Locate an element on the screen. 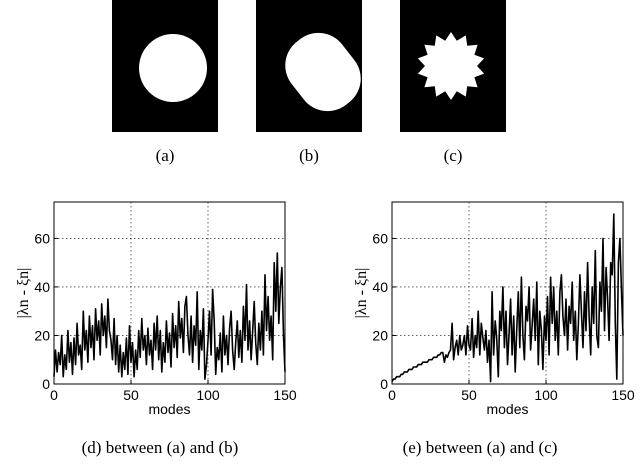  panel-a-label: (a) is located at coordinates (165, 155).